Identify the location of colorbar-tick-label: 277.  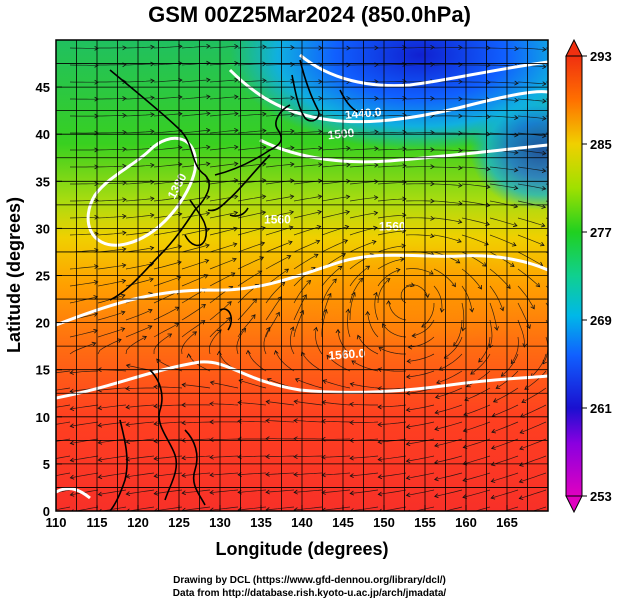
(601, 232).